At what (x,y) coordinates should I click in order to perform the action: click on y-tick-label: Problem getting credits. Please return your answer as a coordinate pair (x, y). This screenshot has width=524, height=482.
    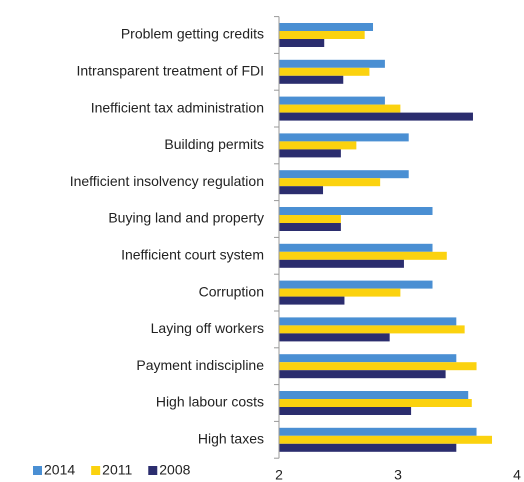
    Looking at the image, I should click on (192, 34).